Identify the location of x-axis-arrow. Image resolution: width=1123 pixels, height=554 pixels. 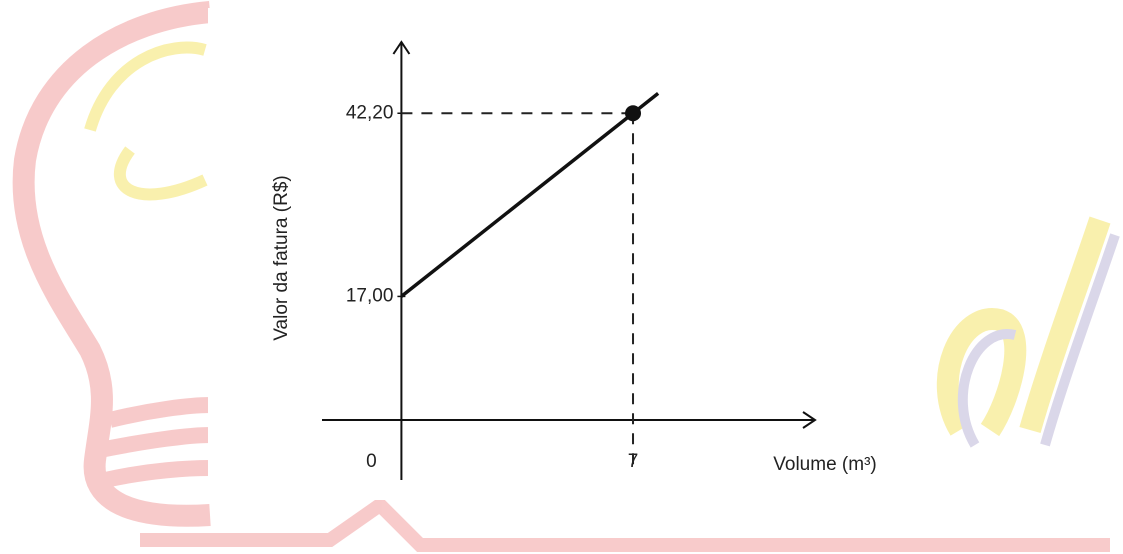
(809, 420).